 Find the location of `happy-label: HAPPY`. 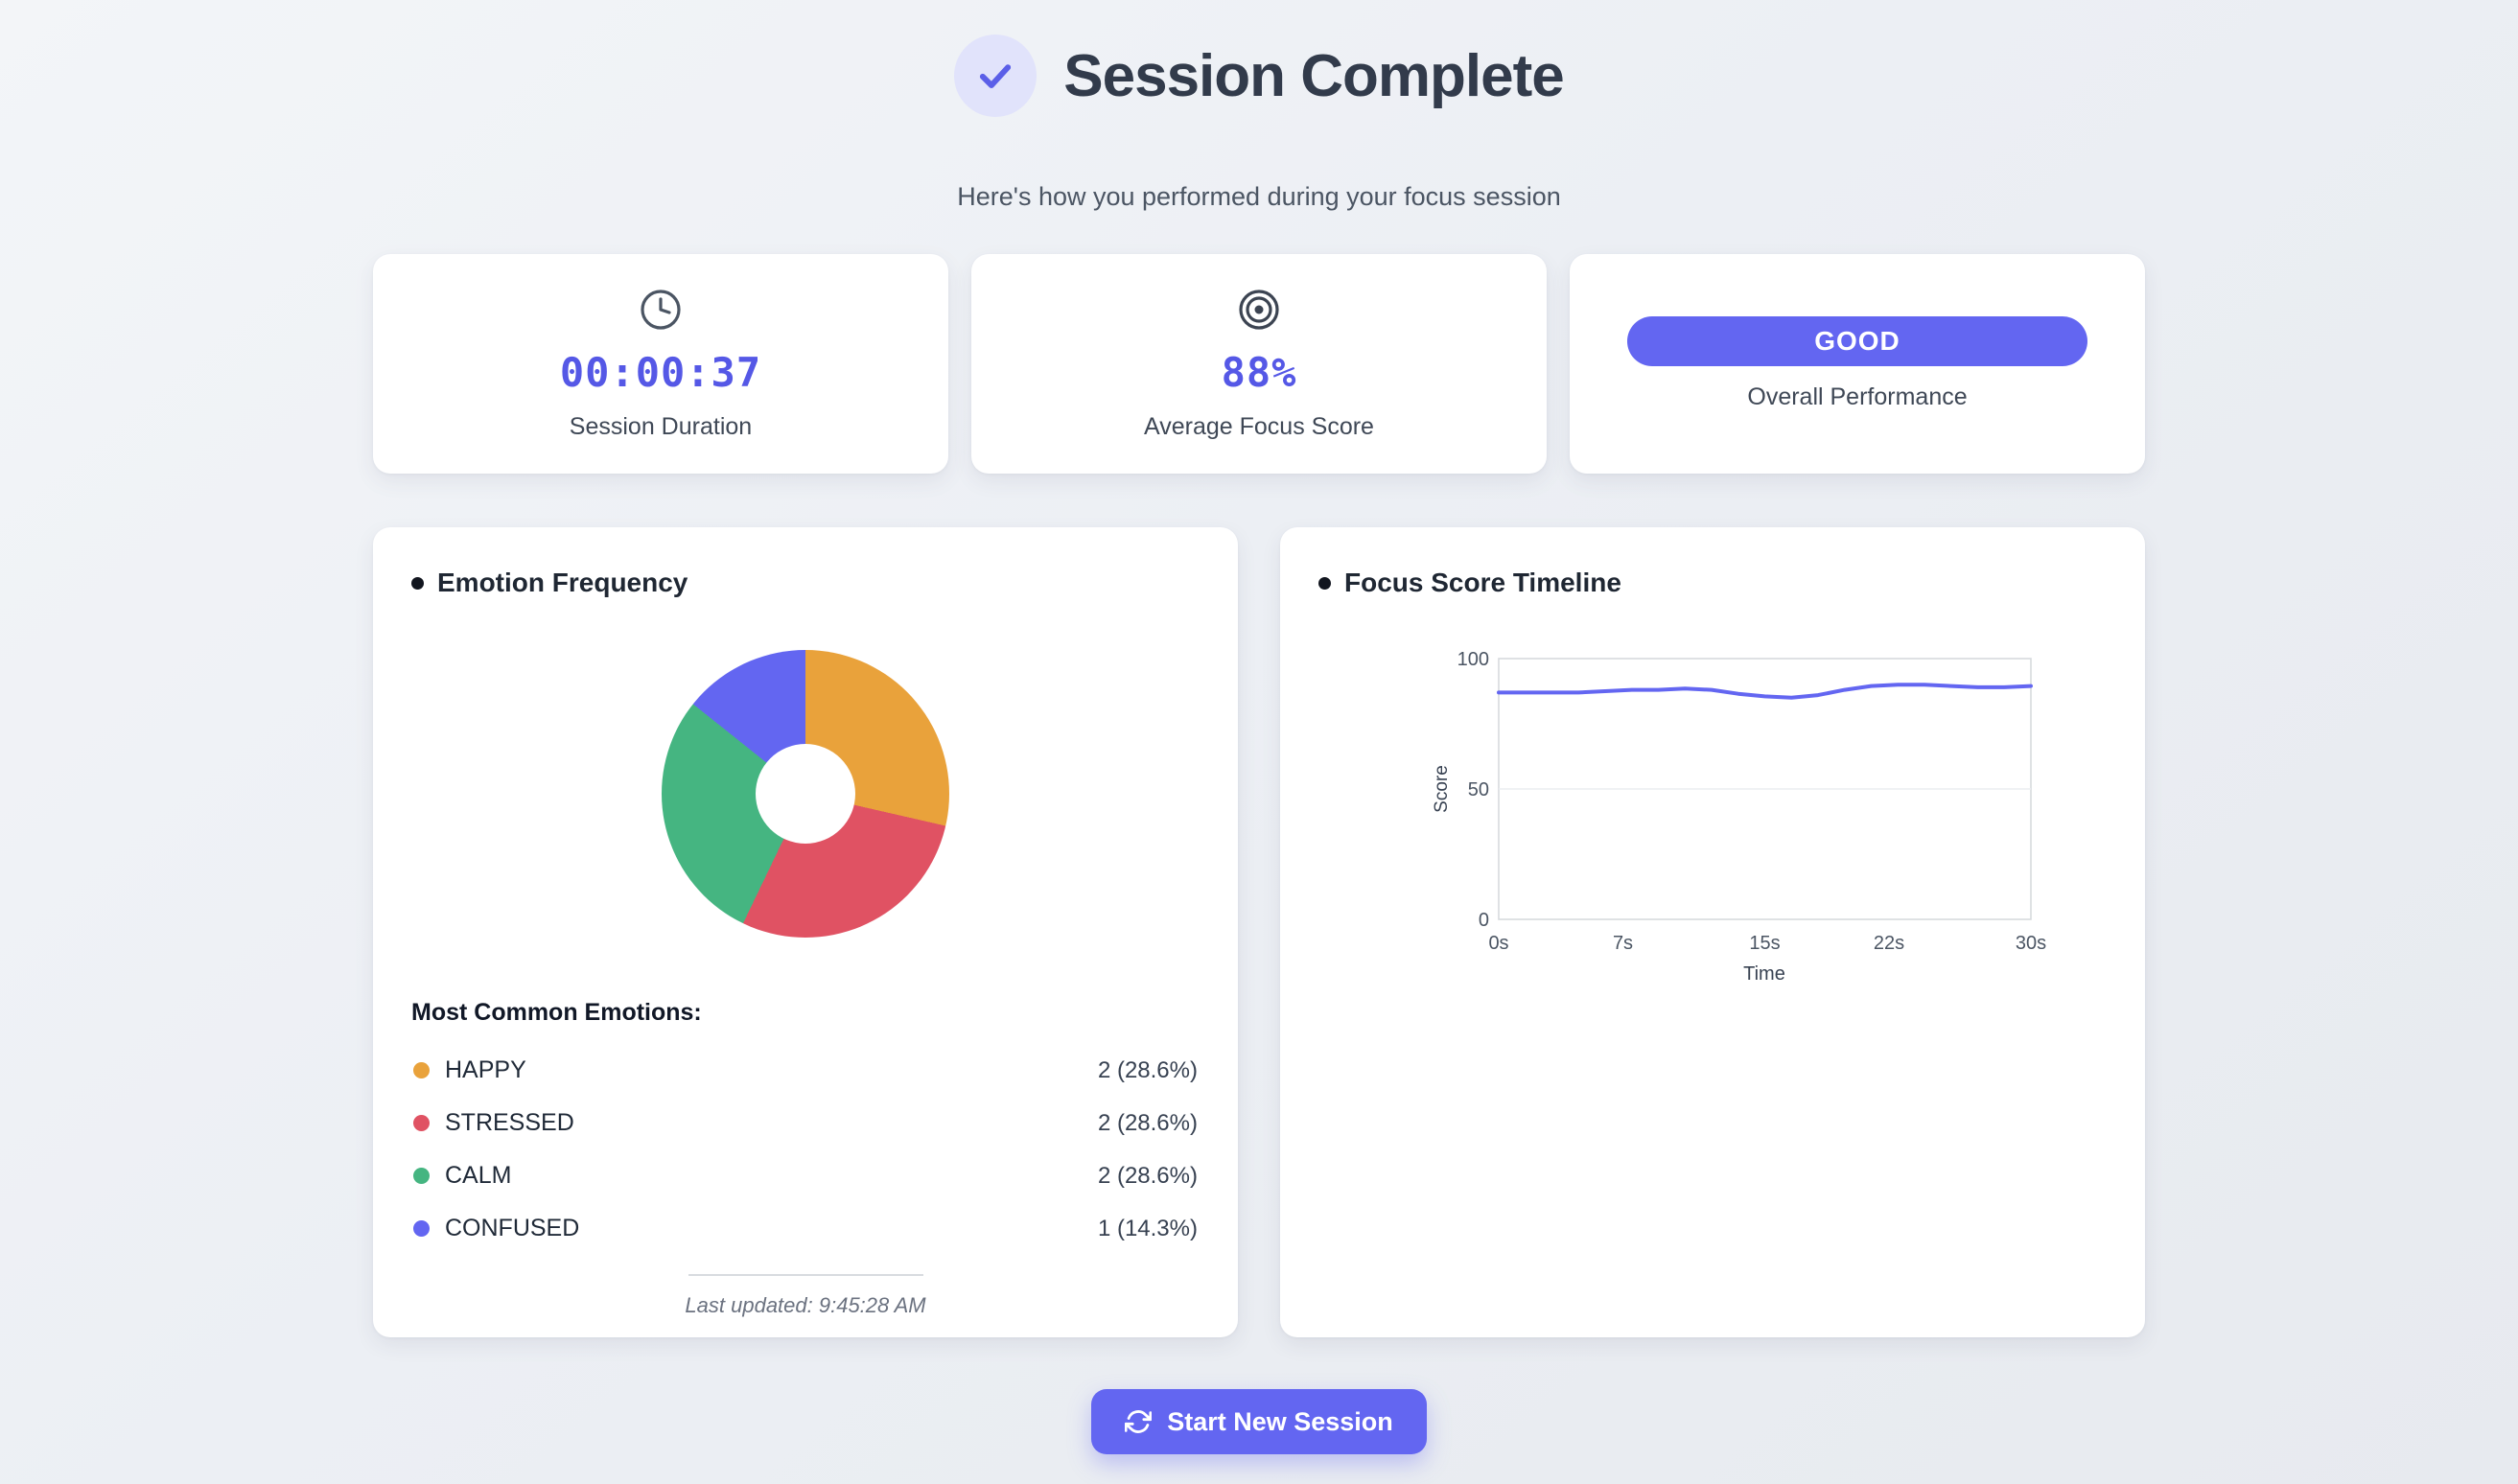

happy-label: HAPPY is located at coordinates (486, 1069).